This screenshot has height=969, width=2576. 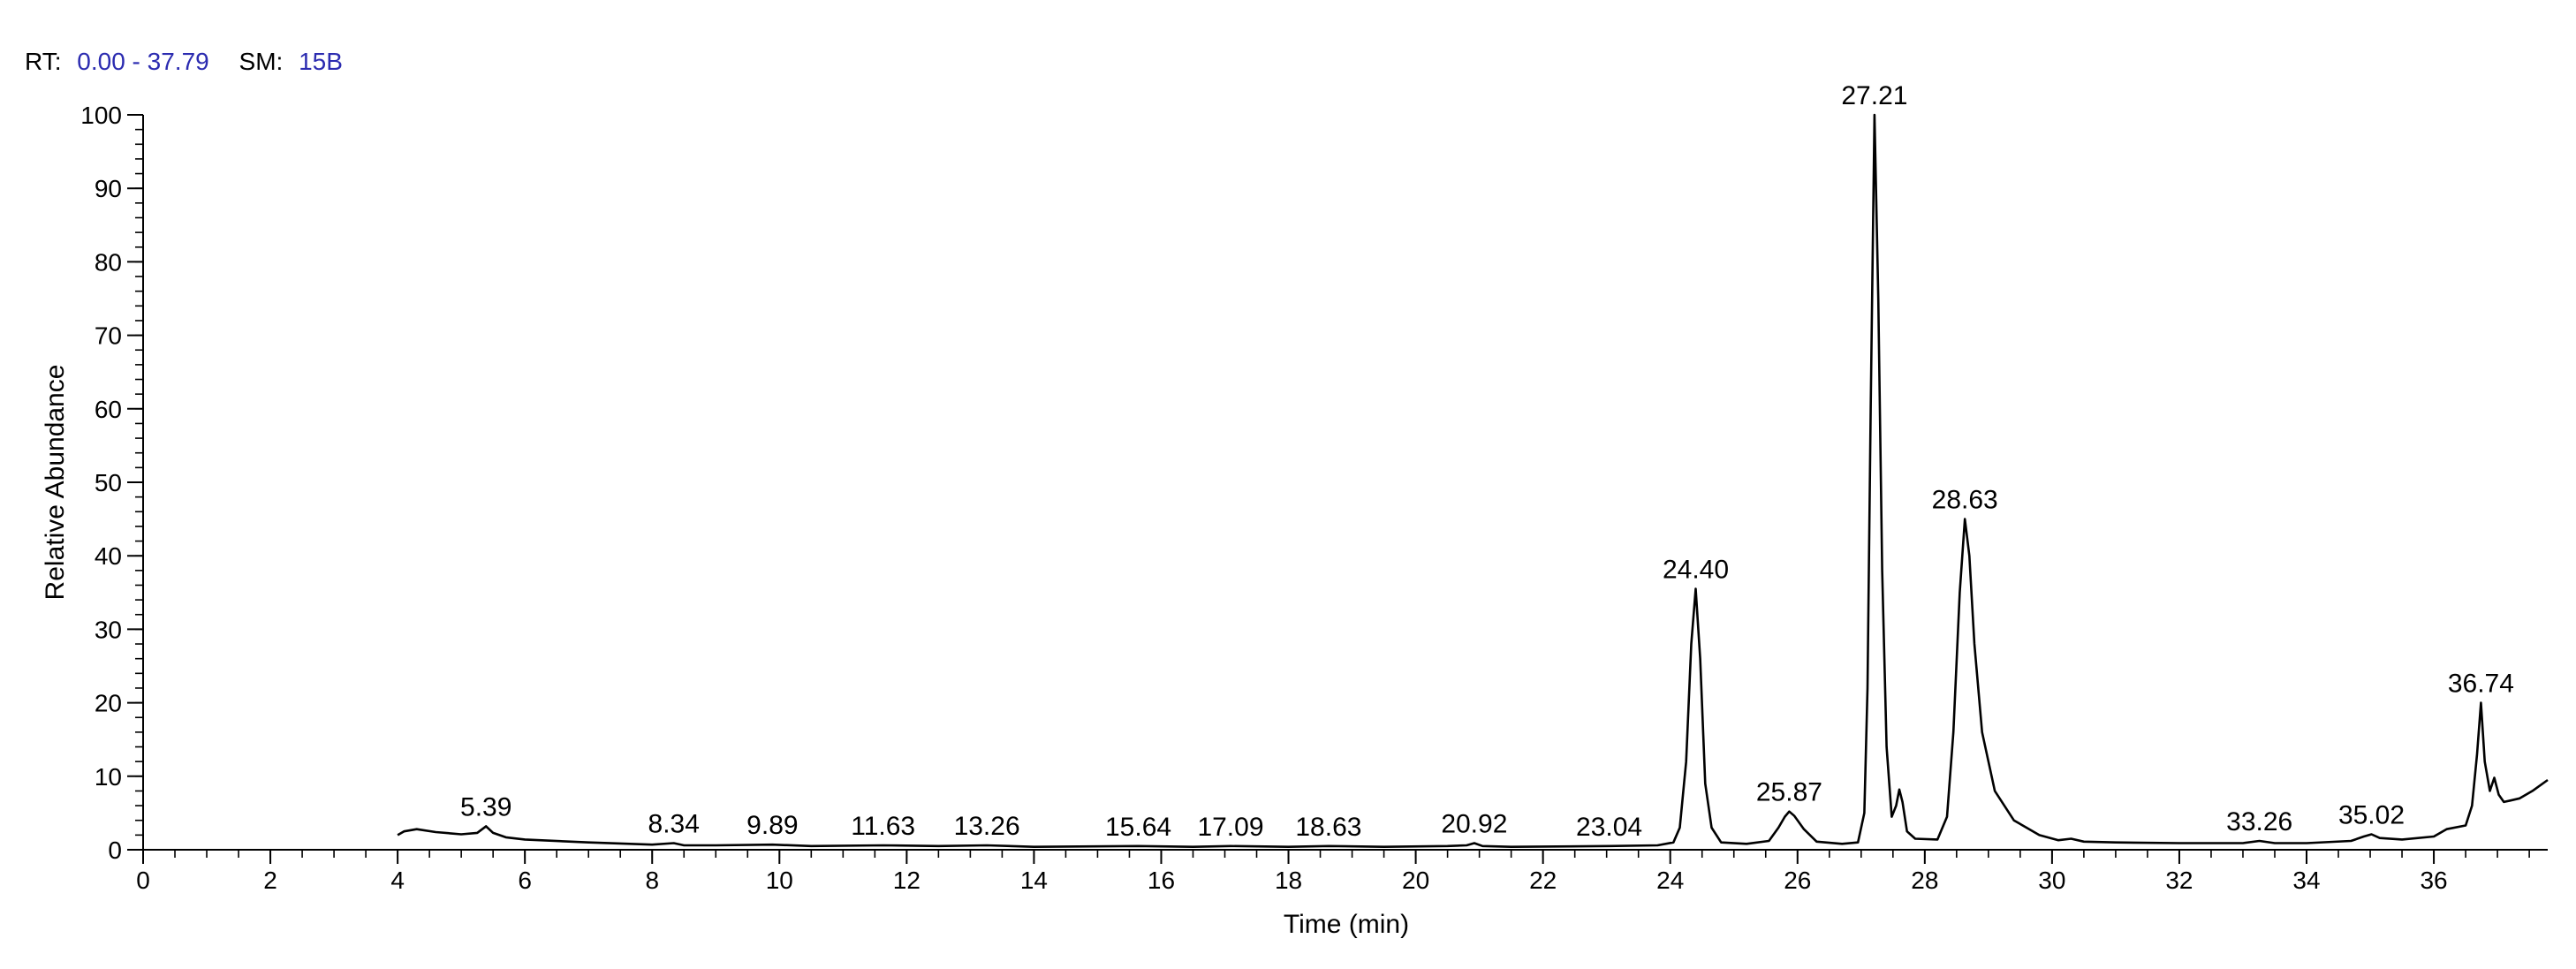 I want to click on y-tick-label: 100, so click(x=101, y=116).